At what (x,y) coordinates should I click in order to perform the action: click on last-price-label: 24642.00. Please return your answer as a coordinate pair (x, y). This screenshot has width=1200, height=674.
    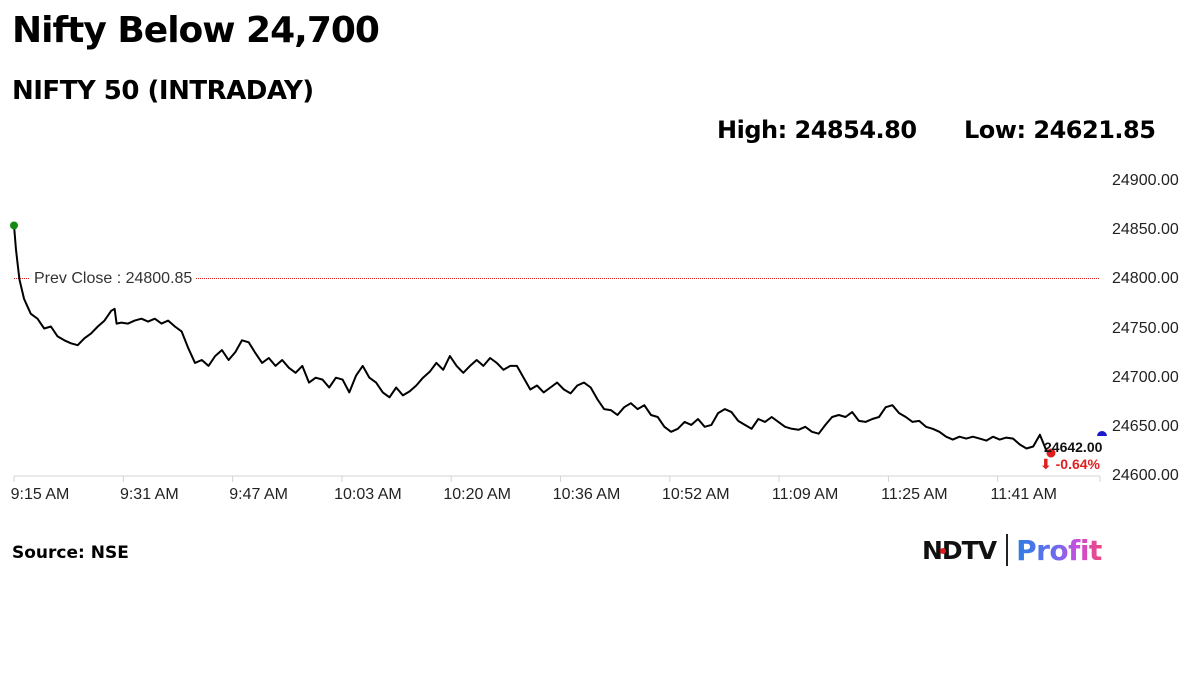
    Looking at the image, I should click on (1073, 447).